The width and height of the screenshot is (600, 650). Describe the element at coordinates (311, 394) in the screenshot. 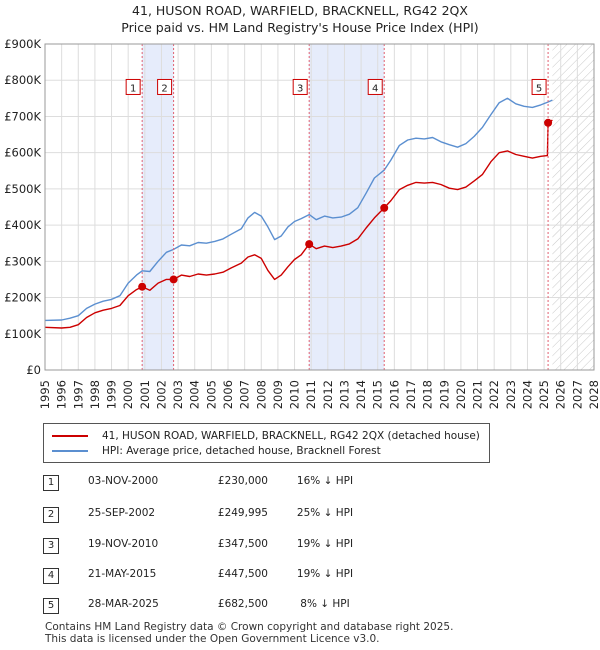

I see `x-tick-label: 2011` at that location.